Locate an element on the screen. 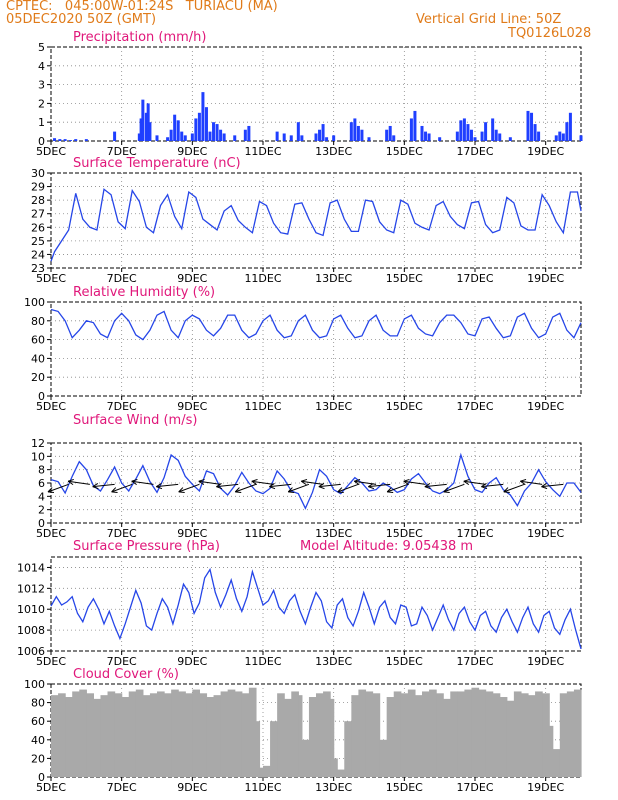 Image resolution: width=618 pixels, height=800 pixels. panel-title: Surface Temperature (nC) is located at coordinates (157, 163).